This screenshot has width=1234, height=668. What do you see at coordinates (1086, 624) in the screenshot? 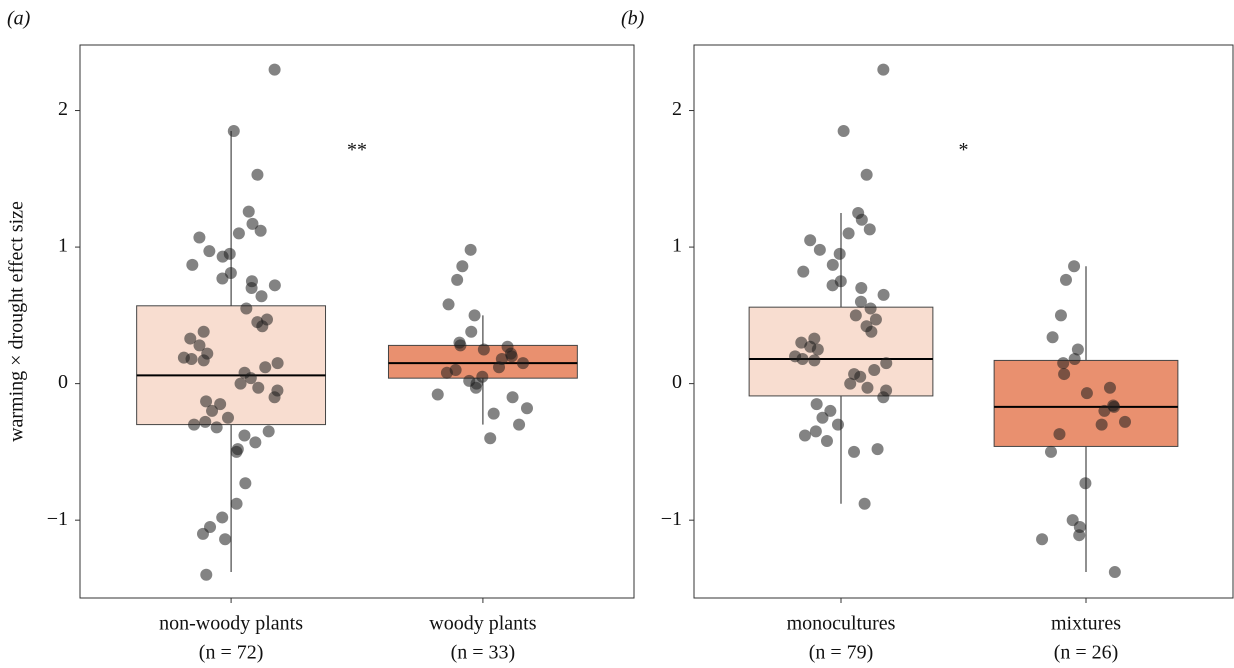
I see `x-tick-label: mixtures` at bounding box center [1086, 624].